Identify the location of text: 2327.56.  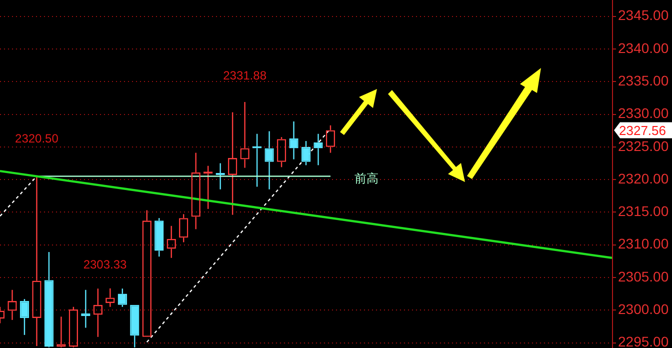
(642, 130).